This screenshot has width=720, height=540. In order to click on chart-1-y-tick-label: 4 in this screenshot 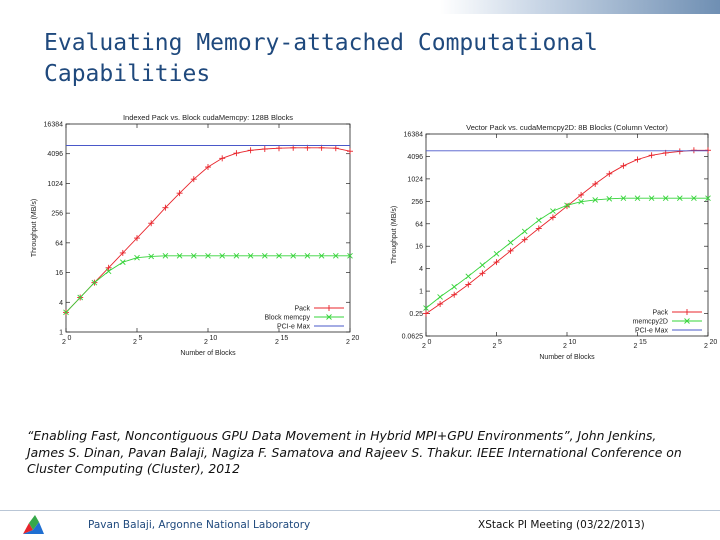, I will do `click(421, 269)`.